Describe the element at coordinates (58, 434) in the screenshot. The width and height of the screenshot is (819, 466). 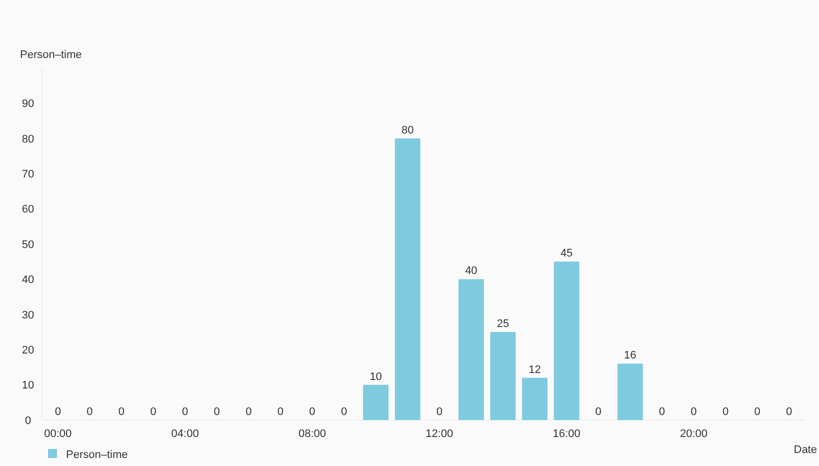
I see `x-tick-label: 00:00` at that location.